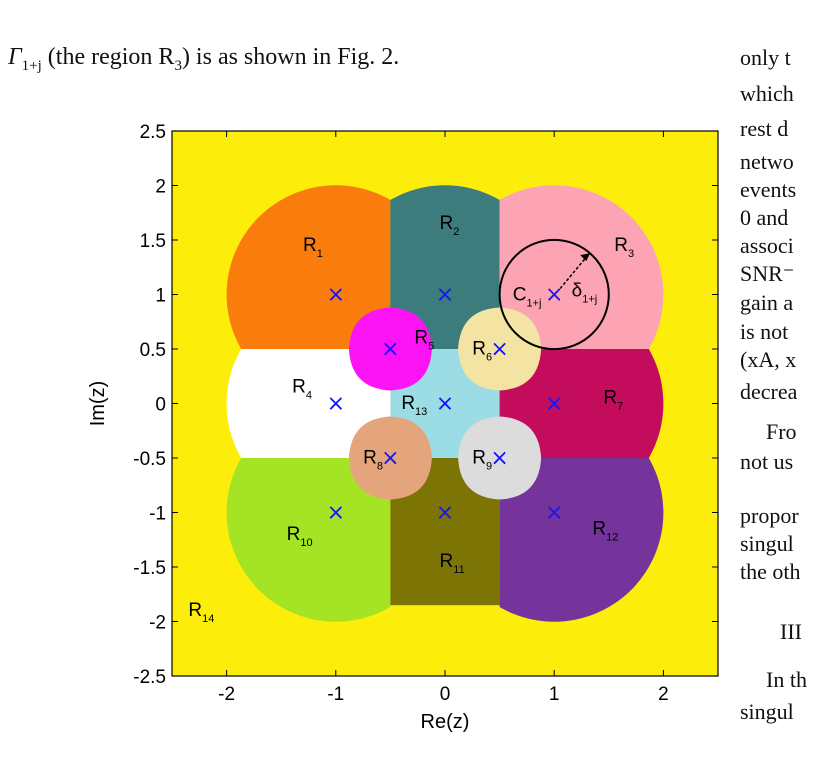 Image resolution: width=820 pixels, height=782 pixels. I want to click on region-r12, so click(581, 540).